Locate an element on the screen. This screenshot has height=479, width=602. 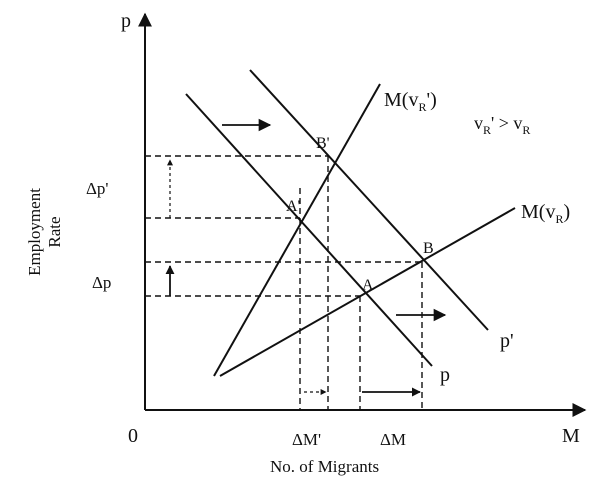
label-m-vr-prime: M(vR') is located at coordinates (410, 101).